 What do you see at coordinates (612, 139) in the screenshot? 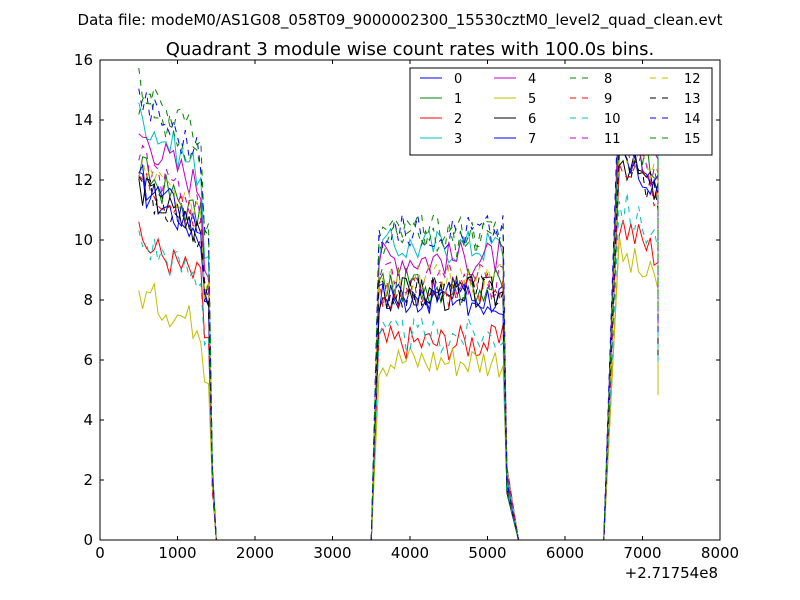
I see `legend-label-11: 11` at bounding box center [612, 139].